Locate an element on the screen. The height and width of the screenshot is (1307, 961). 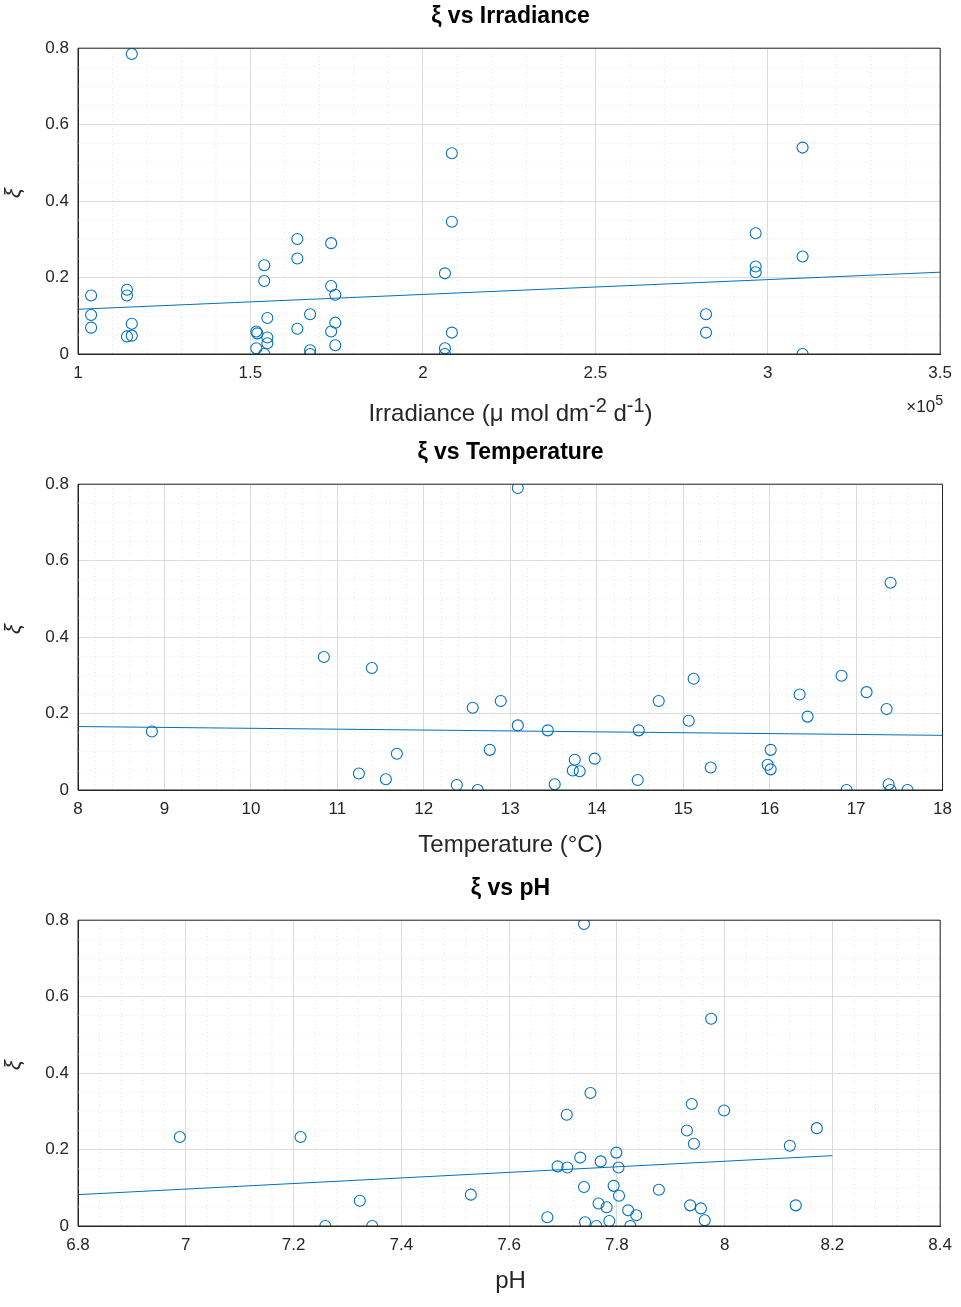
chart-title: ξ vs pH is located at coordinates (510, 887).